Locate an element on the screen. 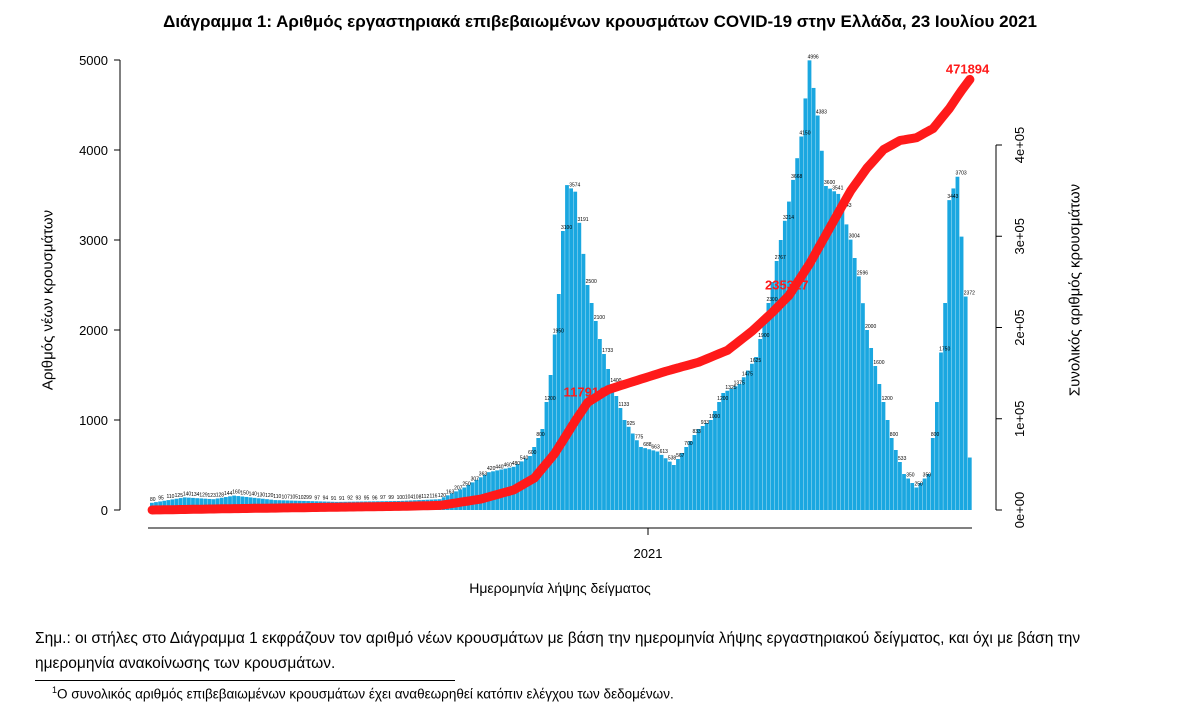  footnote-marker: 1 is located at coordinates (55, 690).